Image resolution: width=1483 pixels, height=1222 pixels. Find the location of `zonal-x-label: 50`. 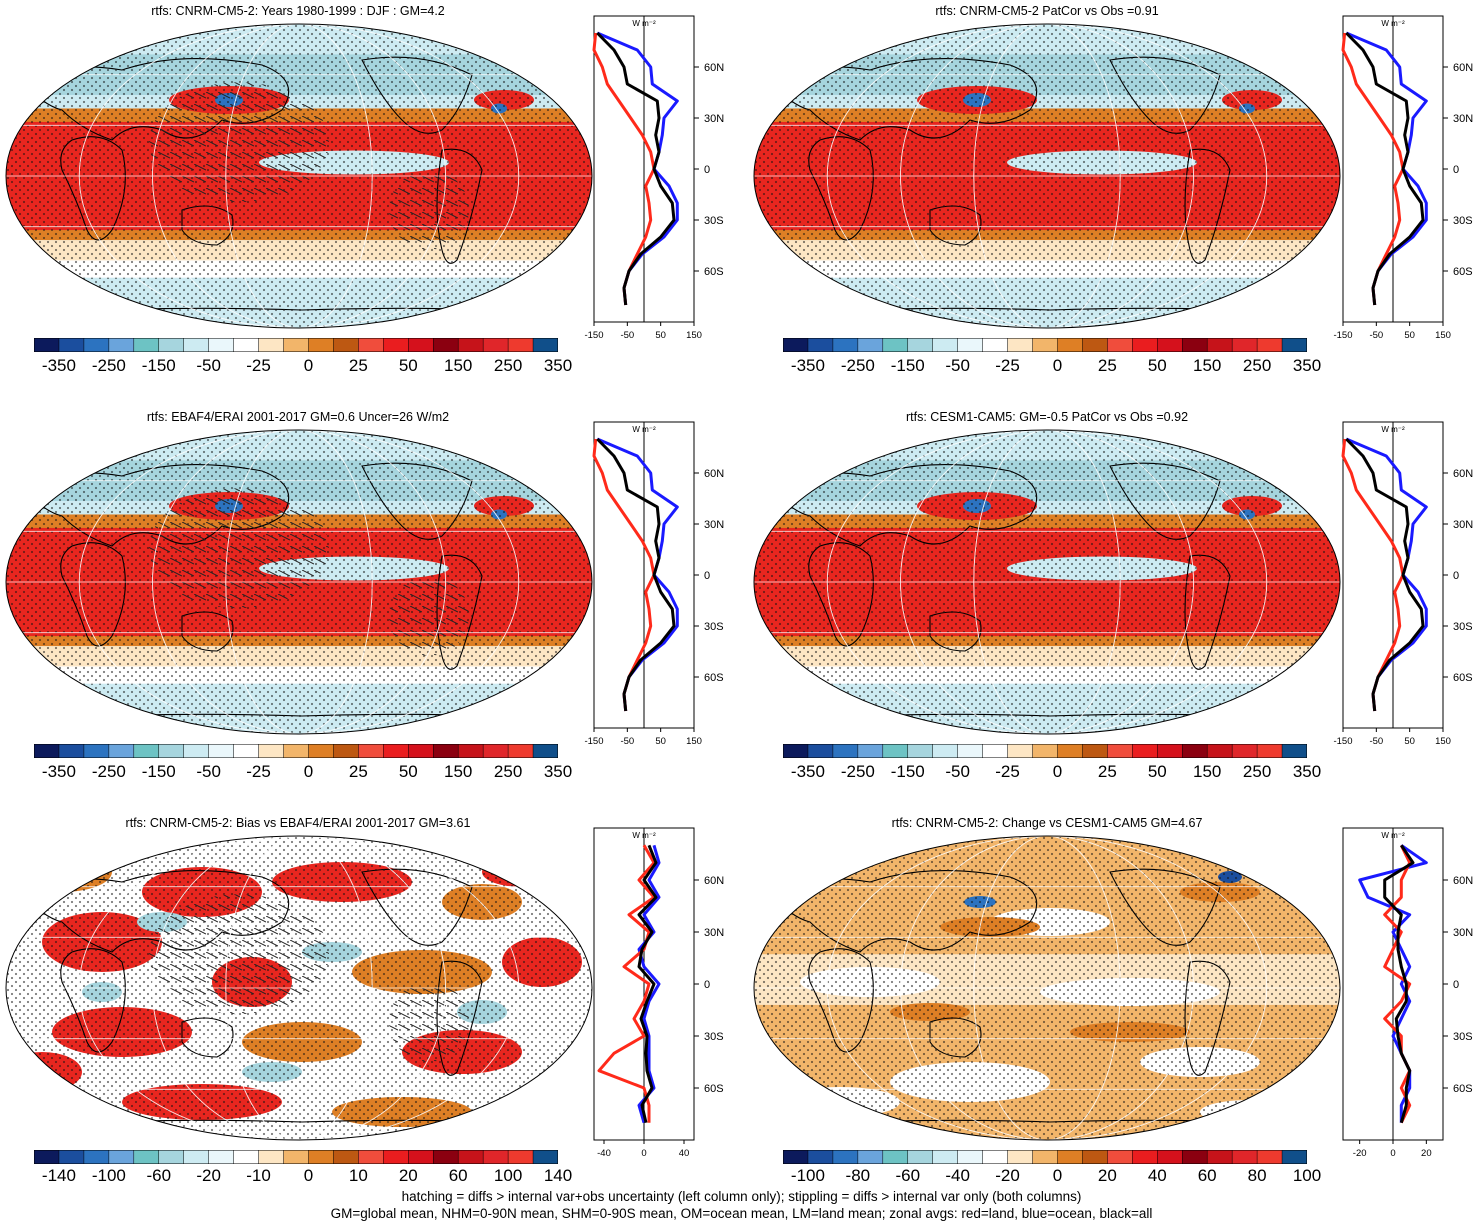

zonal-x-label: 50 is located at coordinates (660, 741).